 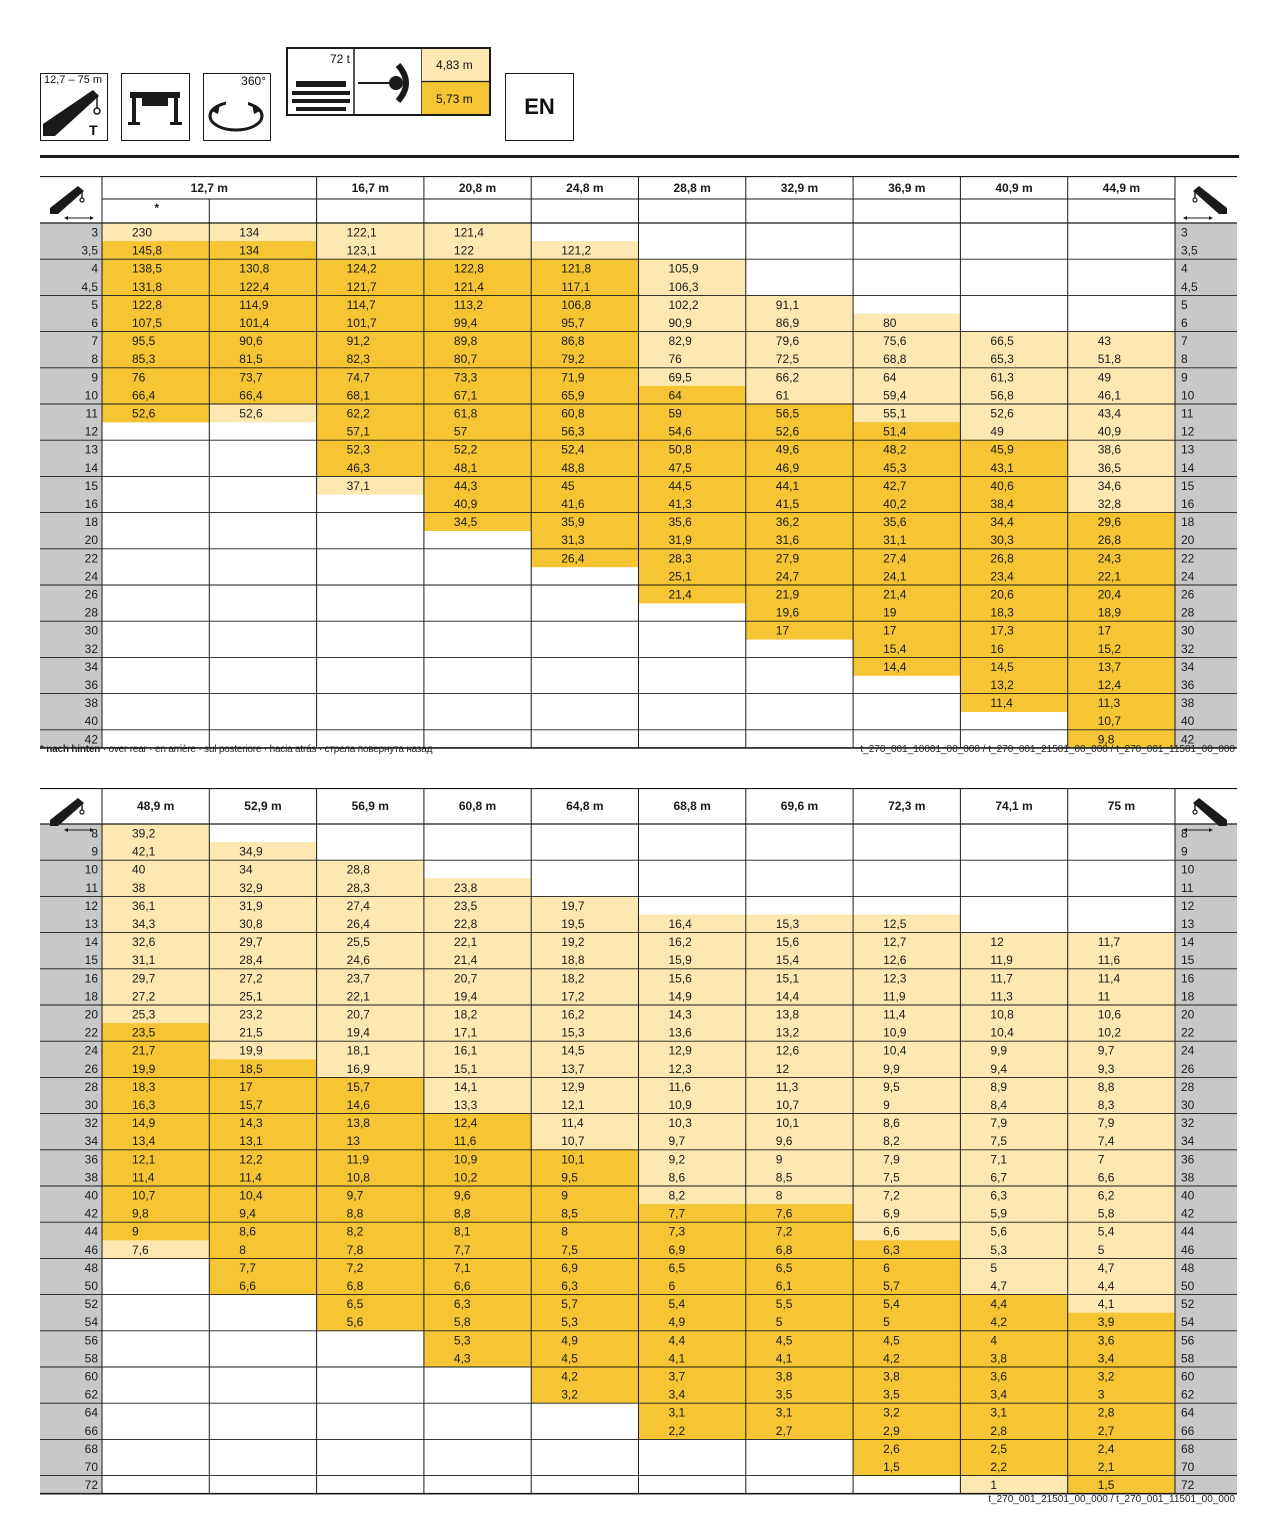 What do you see at coordinates (681, 341) in the screenshot?
I see `load-value: 82,9` at bounding box center [681, 341].